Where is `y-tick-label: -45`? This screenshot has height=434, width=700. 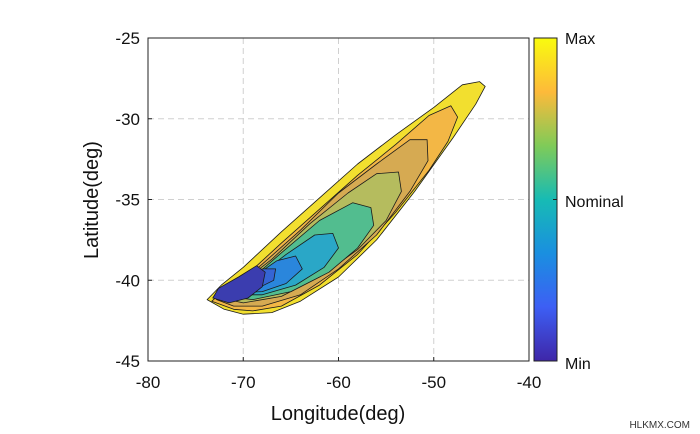
y-tick-label: -45 is located at coordinates (127, 361).